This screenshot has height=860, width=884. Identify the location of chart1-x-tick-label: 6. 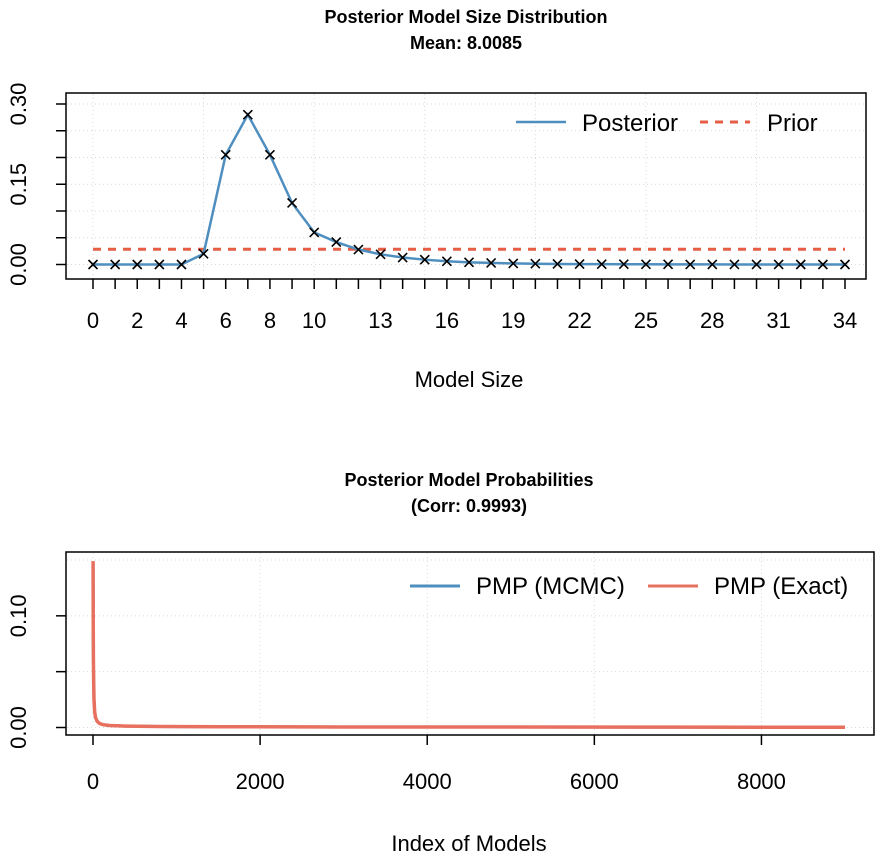
(226, 320).